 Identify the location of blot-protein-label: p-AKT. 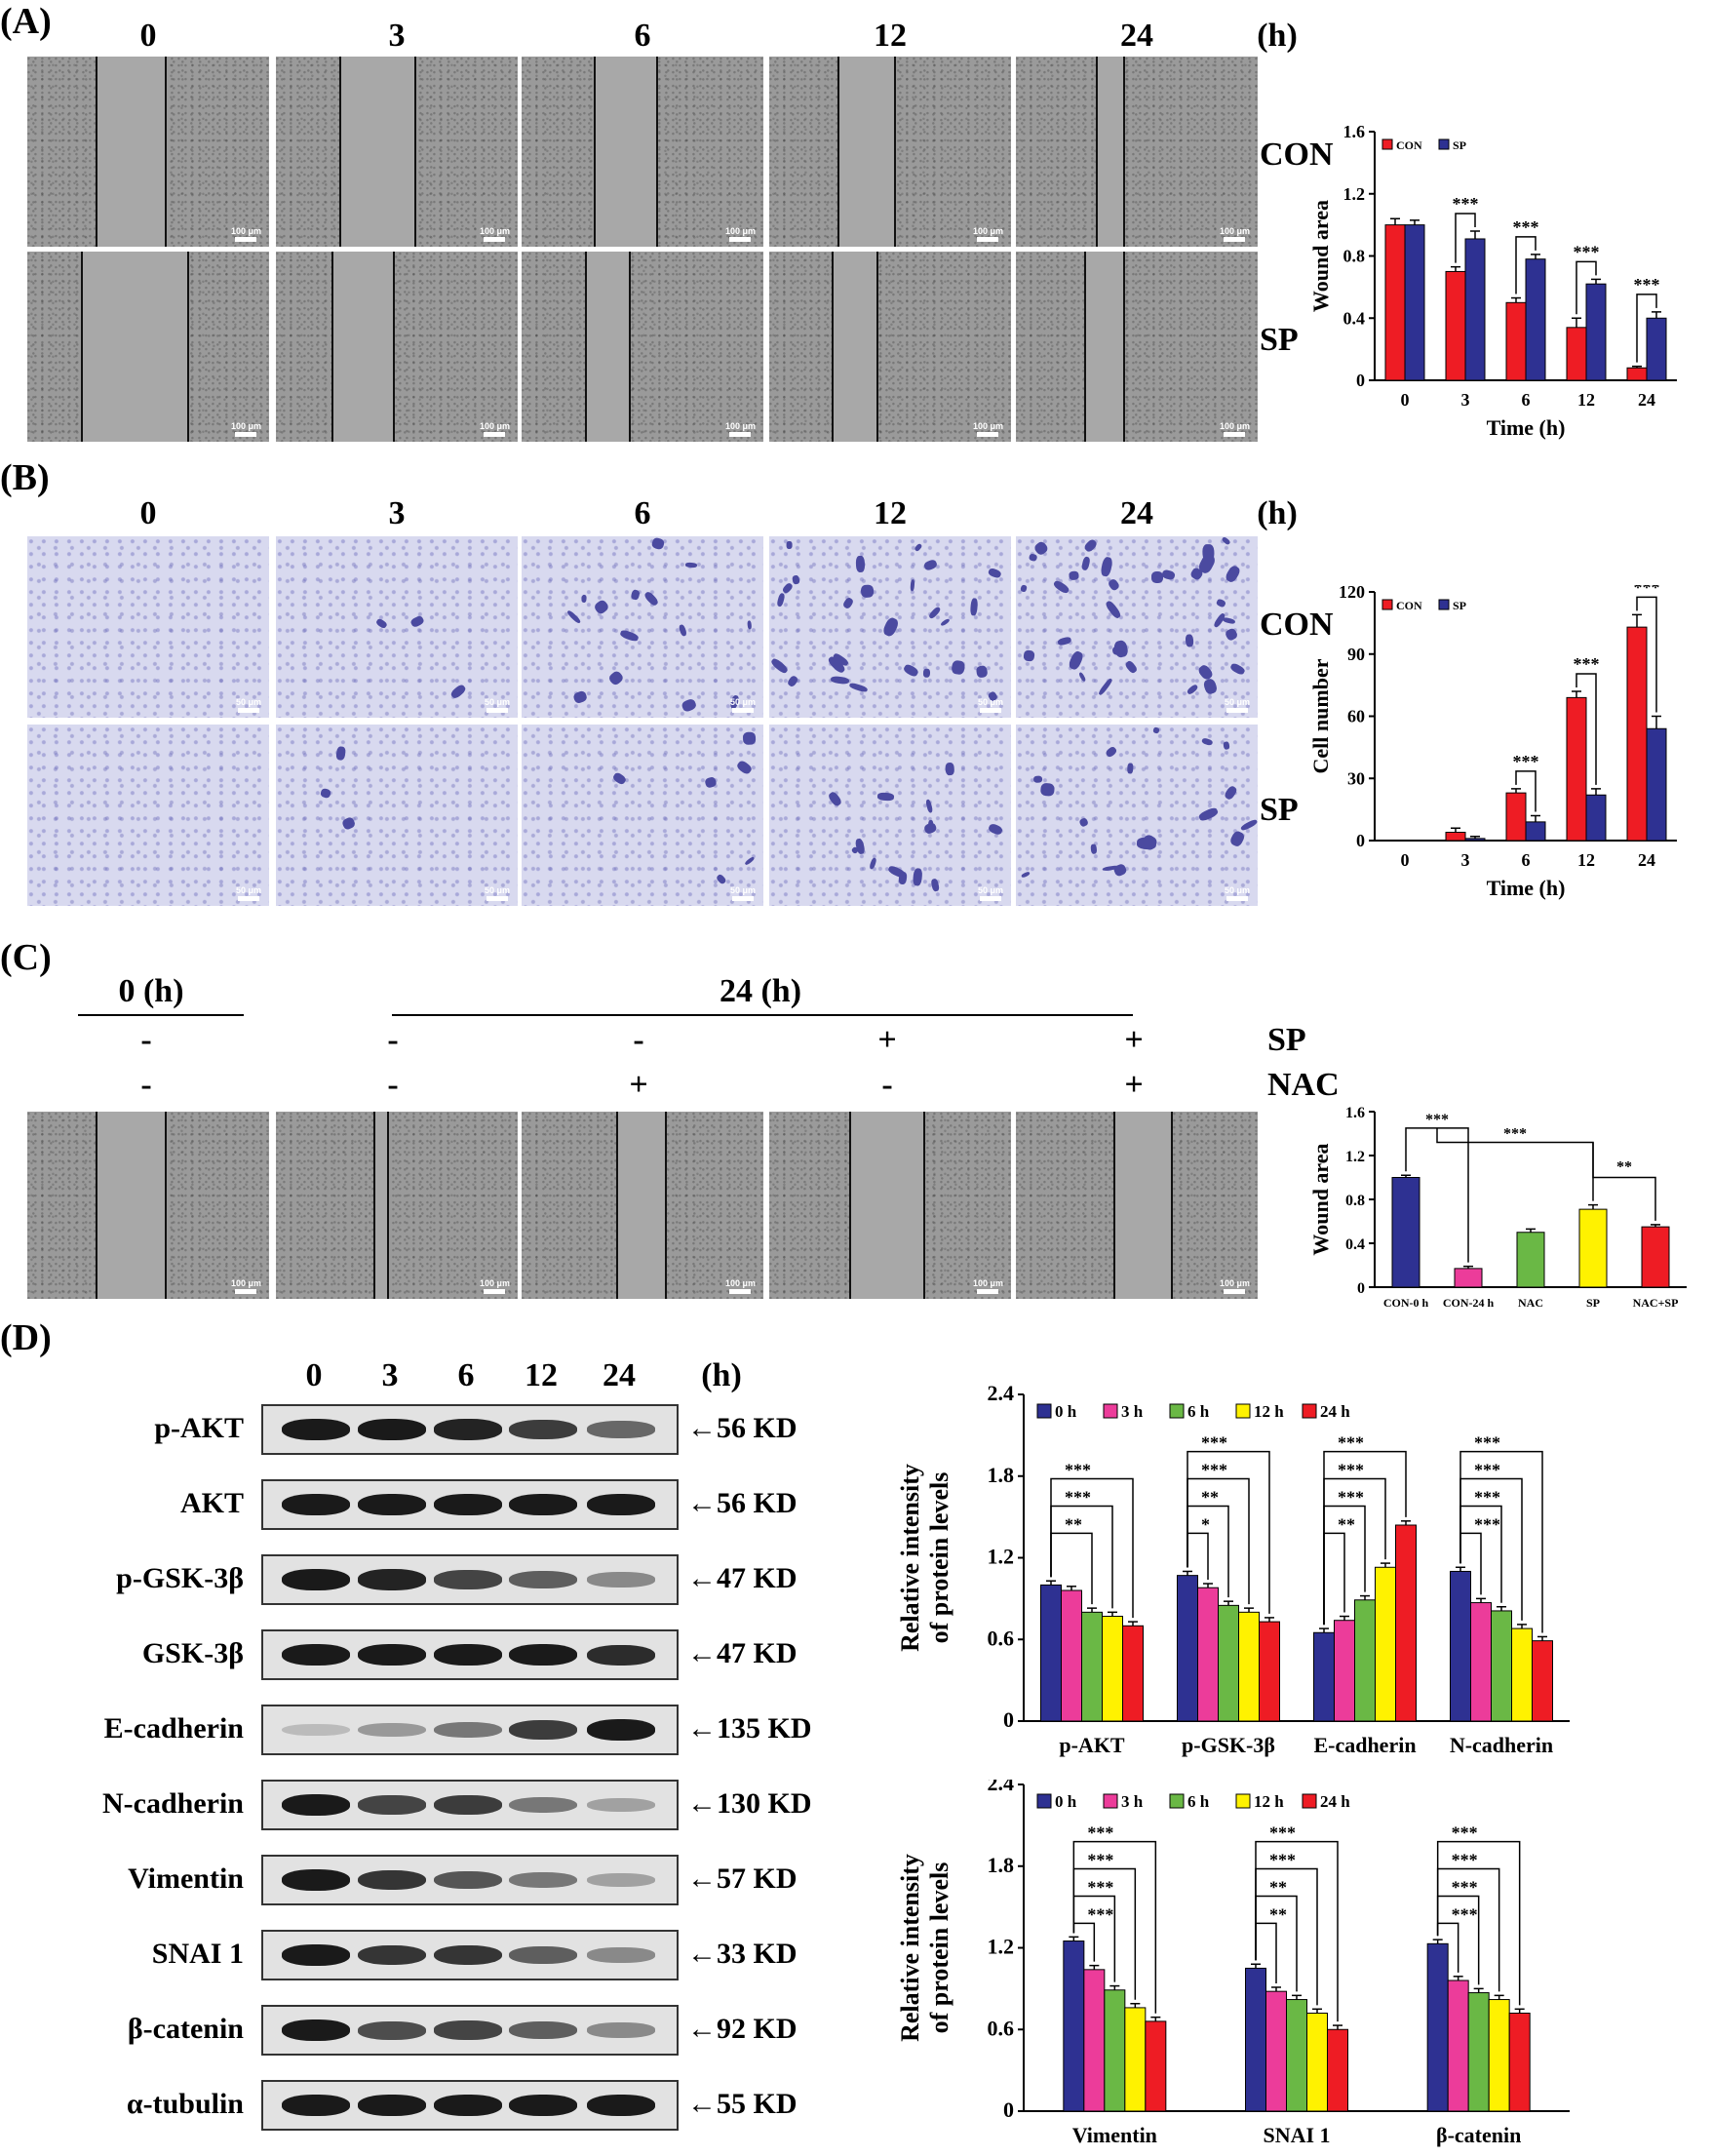
(199, 1428).